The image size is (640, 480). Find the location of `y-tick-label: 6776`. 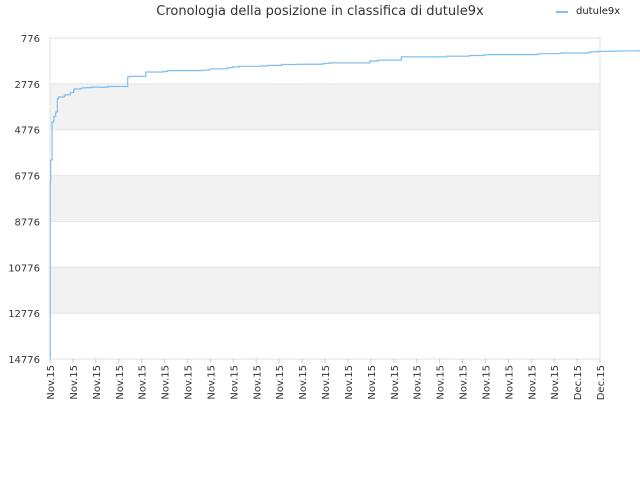

y-tick-label: 6776 is located at coordinates (27, 177).